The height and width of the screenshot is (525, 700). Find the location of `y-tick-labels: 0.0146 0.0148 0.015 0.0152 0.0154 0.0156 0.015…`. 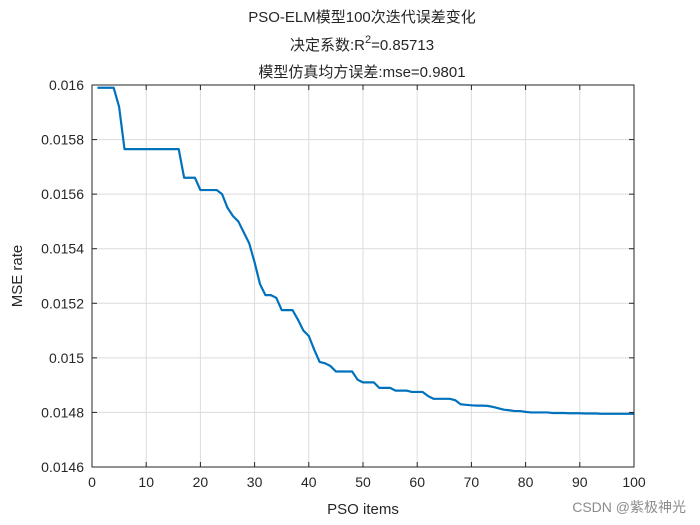

y-tick-labels: 0.0146 0.0148 0.015 0.0152 0.0154 0.0156 0.015… is located at coordinates (62, 276).